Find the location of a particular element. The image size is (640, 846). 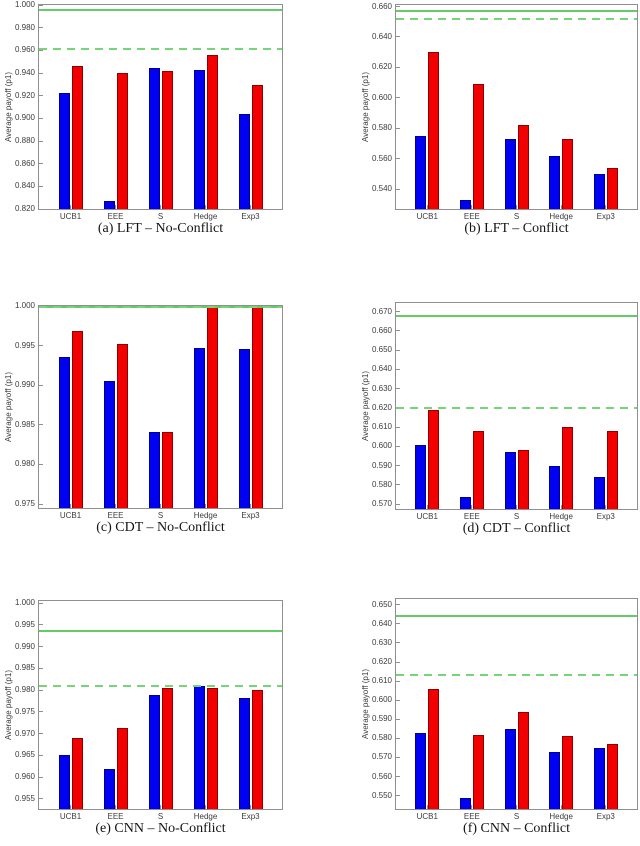

y-tick-label: 0.570 is located at coordinates (381, 504).